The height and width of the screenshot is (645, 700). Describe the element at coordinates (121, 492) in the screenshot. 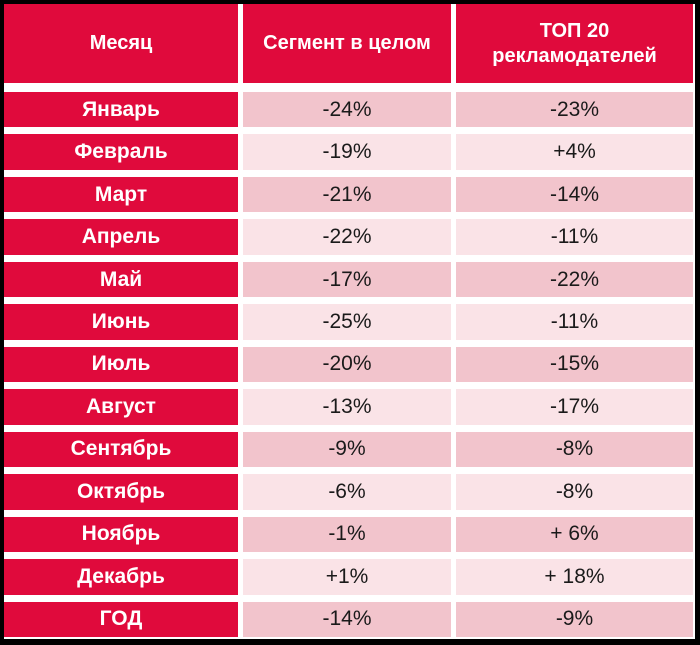

I see `month-cell: Октябрь` at that location.